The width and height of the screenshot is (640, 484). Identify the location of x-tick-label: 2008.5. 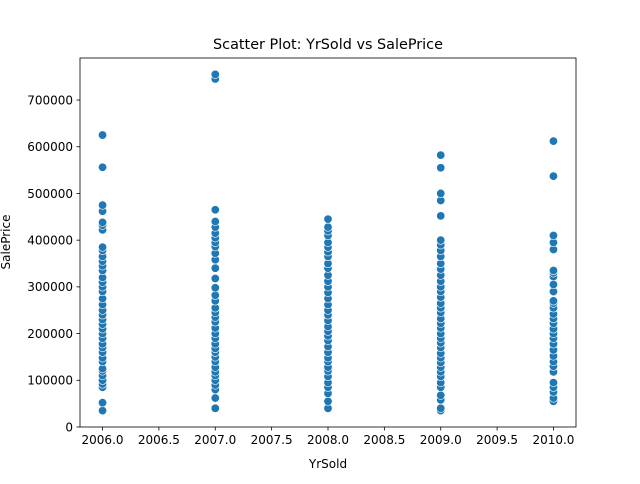
(384, 440).